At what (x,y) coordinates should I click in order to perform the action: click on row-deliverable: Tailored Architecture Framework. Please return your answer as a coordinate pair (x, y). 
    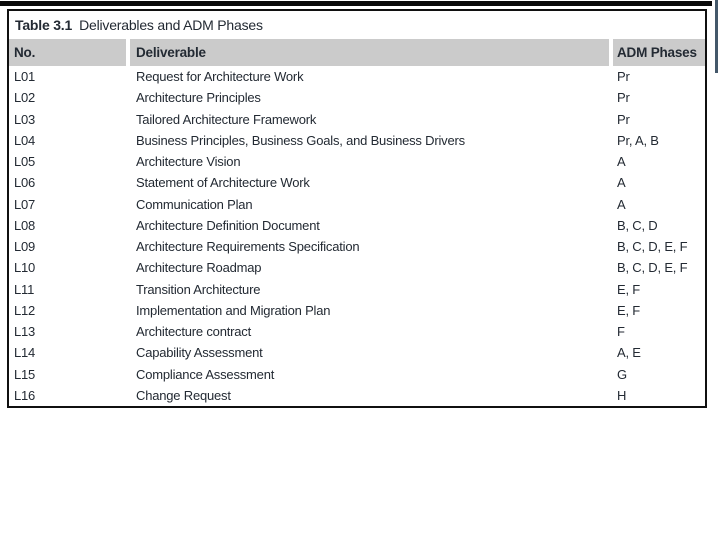
    Looking at the image, I should click on (226, 119).